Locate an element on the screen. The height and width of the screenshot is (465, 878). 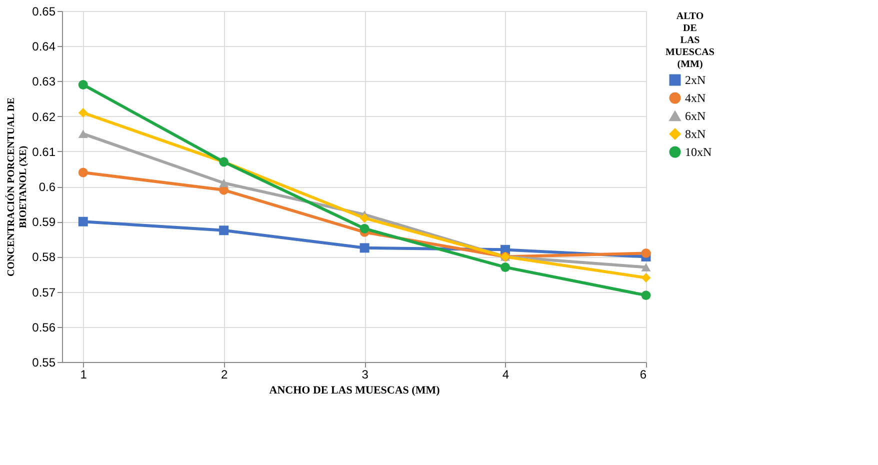
x-tick-label: 3 is located at coordinates (365, 375).